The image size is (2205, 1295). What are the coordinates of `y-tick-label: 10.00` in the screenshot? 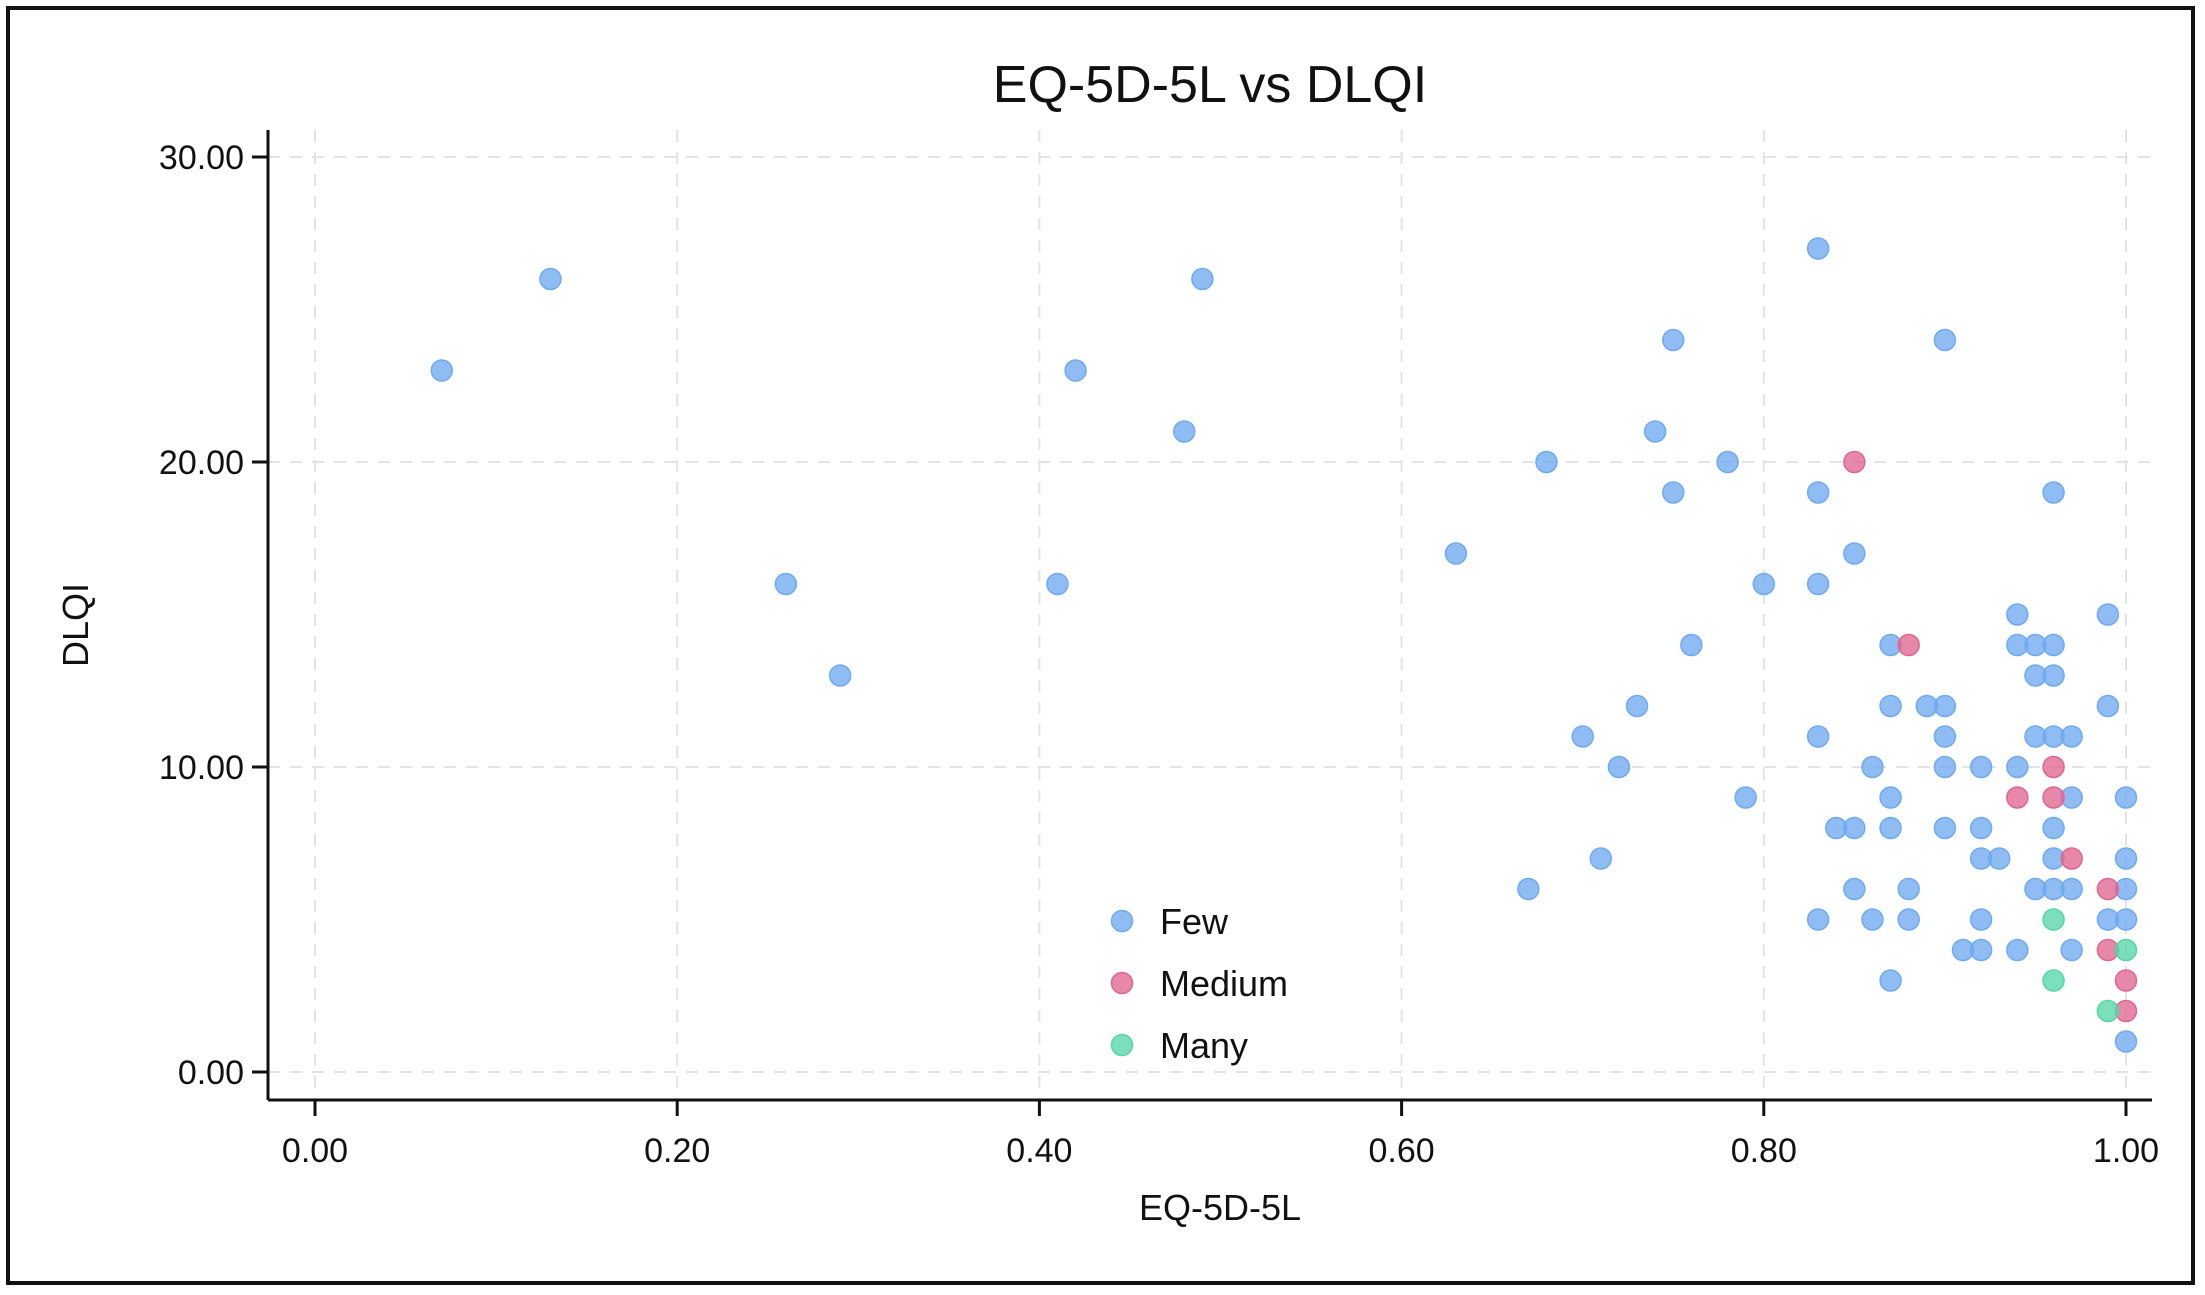 It's located at (201, 768).